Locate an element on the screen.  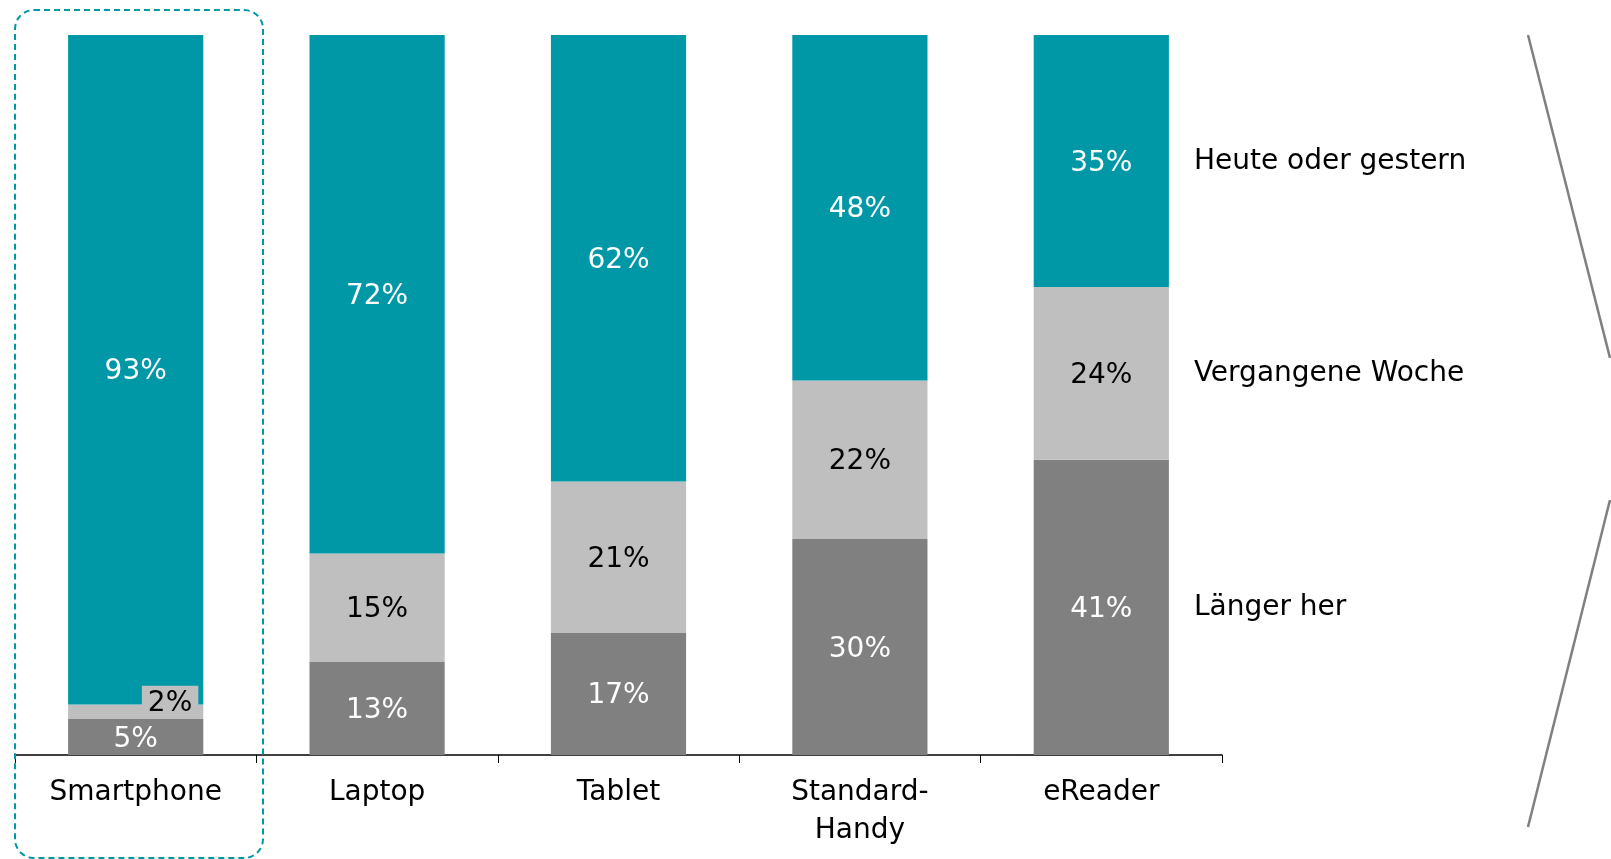
data-label: 13% is located at coordinates (377, 708).